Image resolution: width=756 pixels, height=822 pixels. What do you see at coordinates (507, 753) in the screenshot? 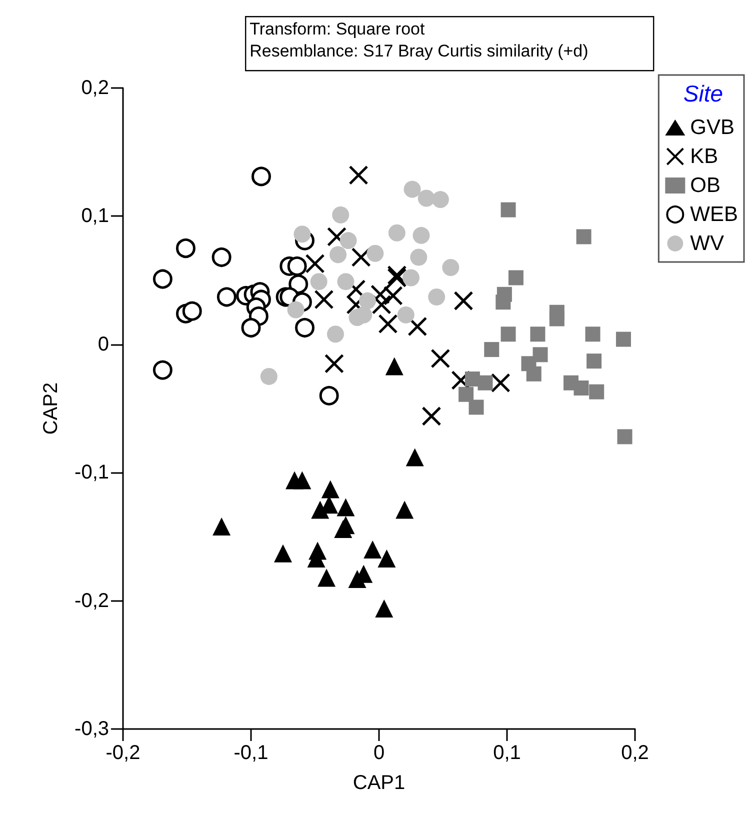
I see `x-tick-label: 0,1` at bounding box center [507, 753].